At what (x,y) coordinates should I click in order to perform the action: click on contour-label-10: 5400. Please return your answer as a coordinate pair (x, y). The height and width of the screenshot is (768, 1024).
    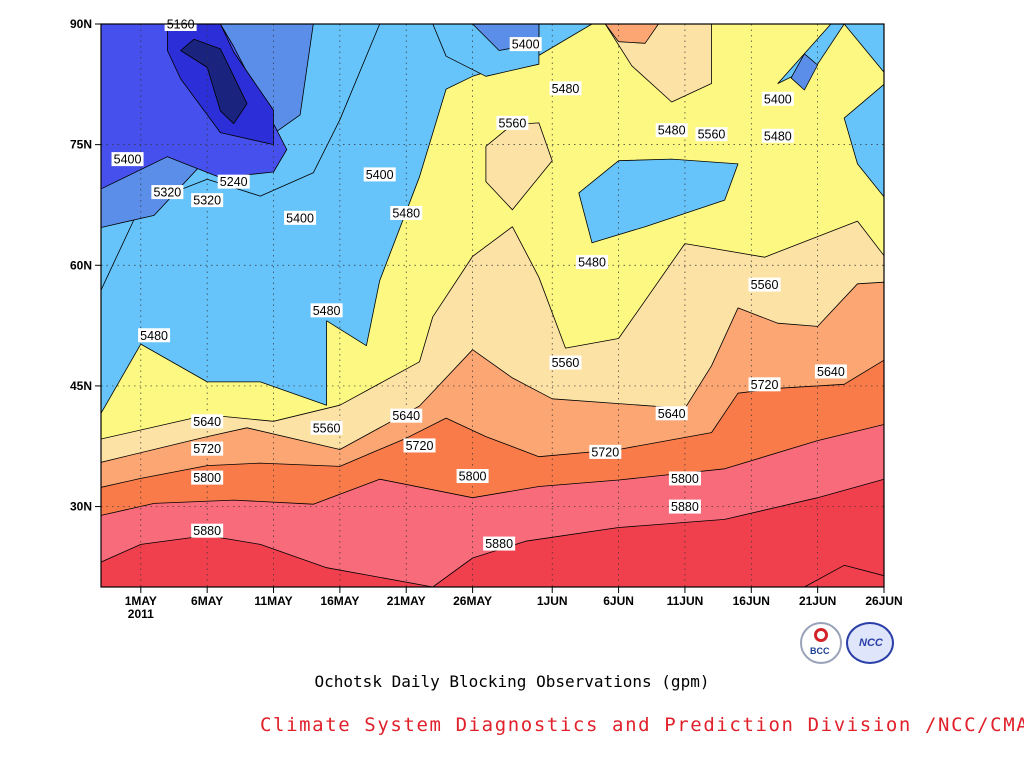
    Looking at the image, I should click on (526, 45).